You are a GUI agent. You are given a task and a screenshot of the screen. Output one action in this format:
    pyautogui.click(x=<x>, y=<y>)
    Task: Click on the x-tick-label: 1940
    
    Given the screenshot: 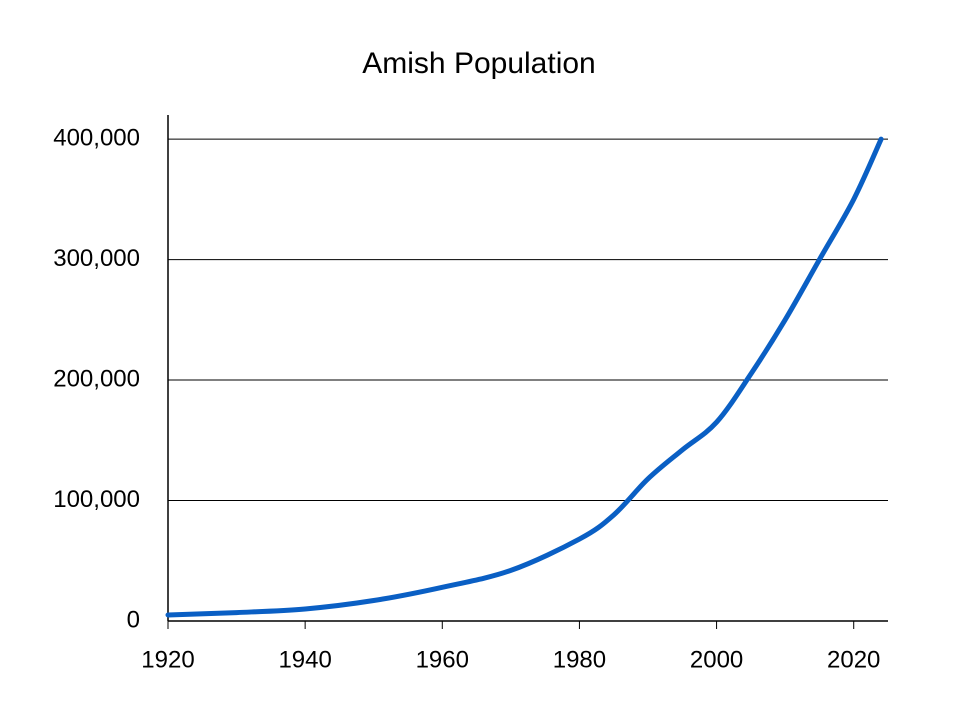 What is the action you would take?
    pyautogui.click(x=304, y=659)
    